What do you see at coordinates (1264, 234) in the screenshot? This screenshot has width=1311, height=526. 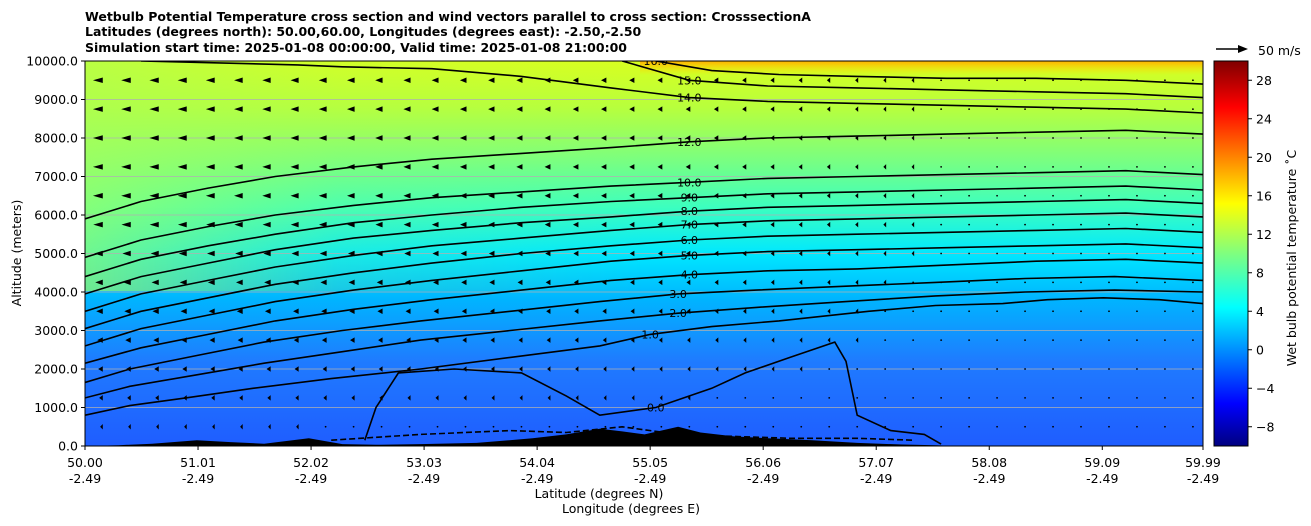 I see `colorbar-tick-label: 12` at bounding box center [1264, 234].